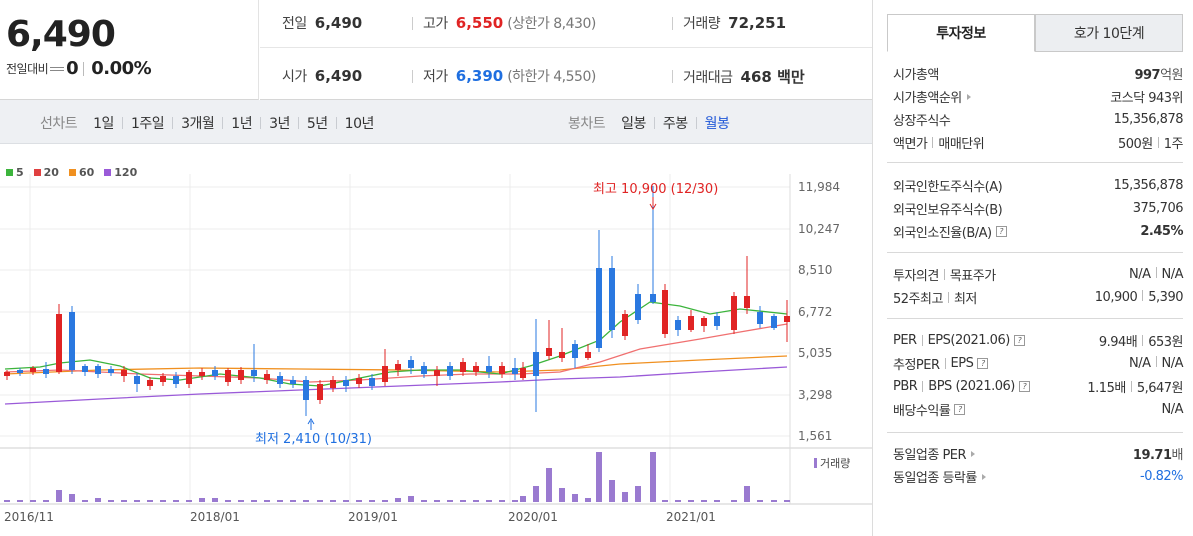 Image resolution: width=1193 pixels, height=536 pixels. I want to click on line-chart-label: 선차트, so click(59, 124).